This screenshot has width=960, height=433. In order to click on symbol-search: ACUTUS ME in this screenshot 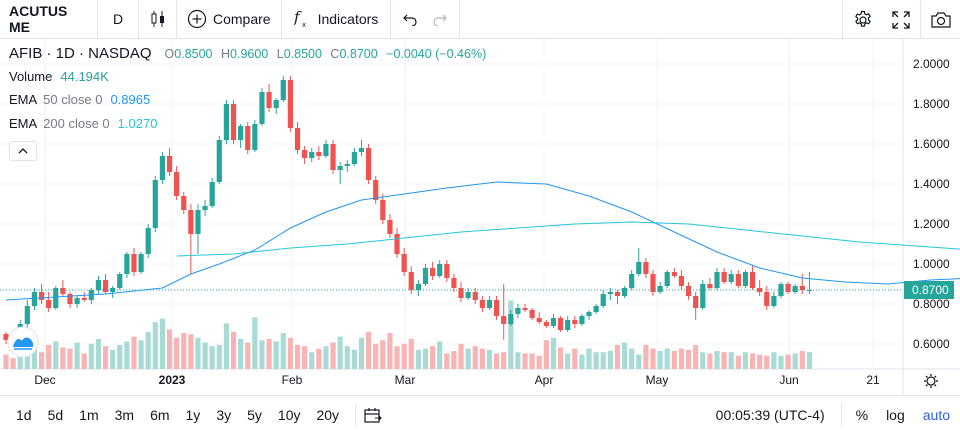, I will do `click(49, 19)`.